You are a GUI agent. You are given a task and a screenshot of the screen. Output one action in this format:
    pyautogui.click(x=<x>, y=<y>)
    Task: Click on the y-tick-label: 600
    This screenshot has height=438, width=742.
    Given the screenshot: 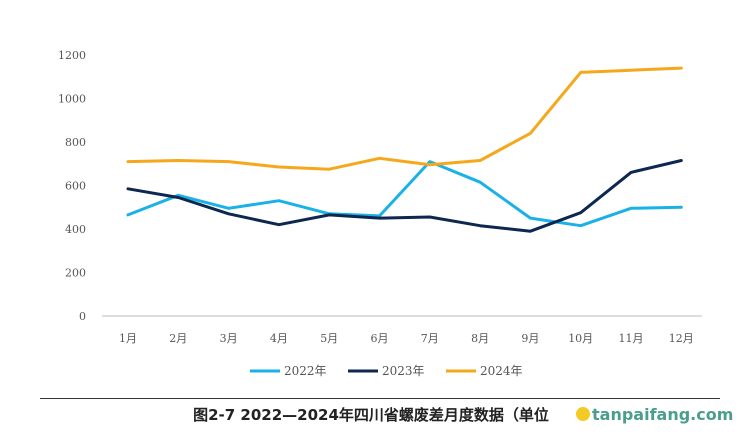 What is the action you would take?
    pyautogui.click(x=75, y=186)
    